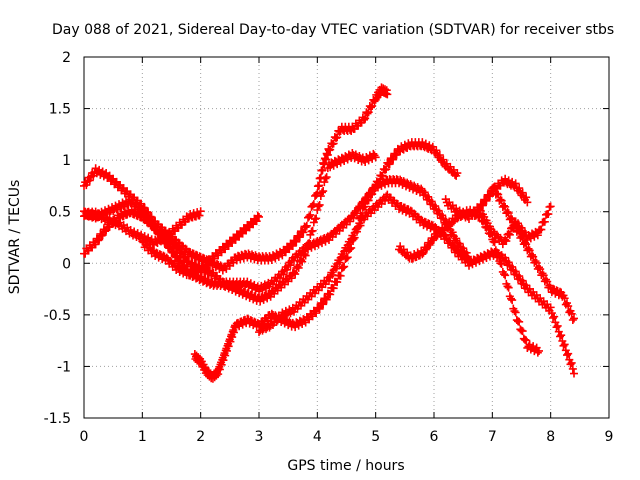  I want to click on x-tick-label: 2, so click(200, 437).